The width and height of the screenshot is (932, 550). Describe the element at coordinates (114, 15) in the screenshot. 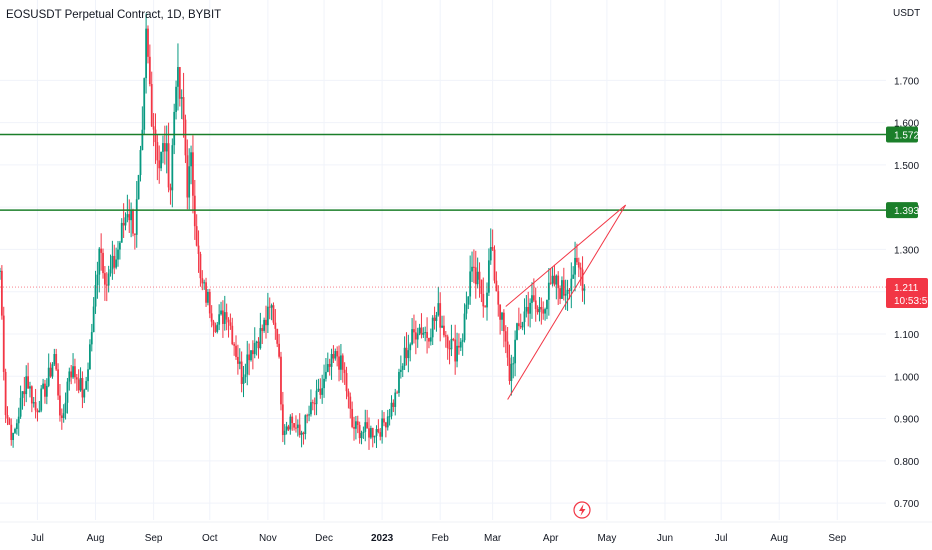

I see `chart-title: EOSUSDT Perpetual Contract, 1D, BYBIT` at that location.